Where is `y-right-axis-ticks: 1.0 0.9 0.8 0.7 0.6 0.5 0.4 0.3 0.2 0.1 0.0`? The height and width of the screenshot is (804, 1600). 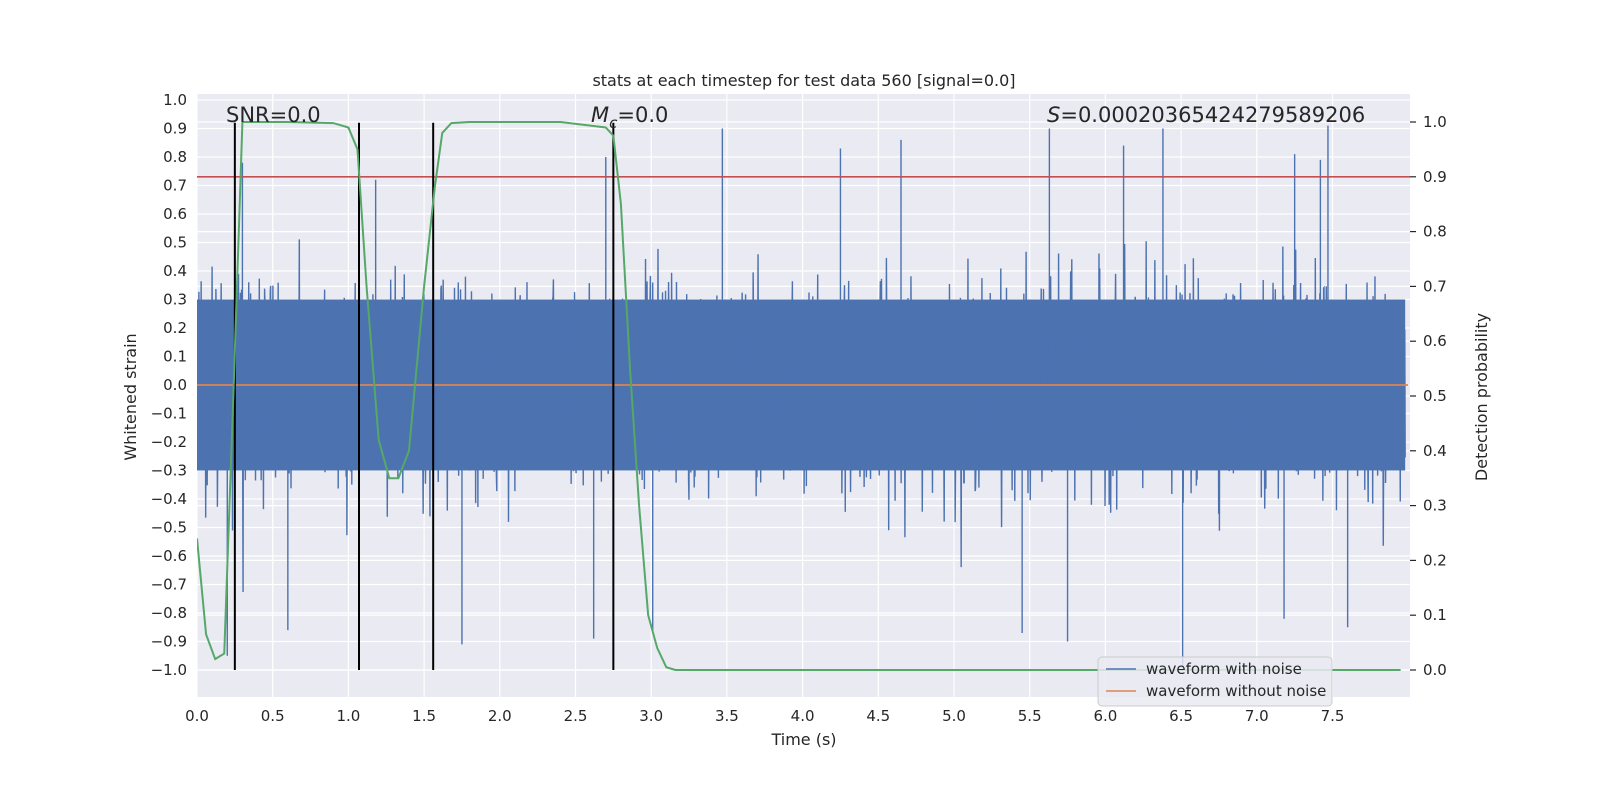 y-right-axis-ticks: 1.0 0.9 0.8 0.7 0.6 0.5 0.4 0.3 0.2 0.1 0.0 is located at coordinates (1428, 396).